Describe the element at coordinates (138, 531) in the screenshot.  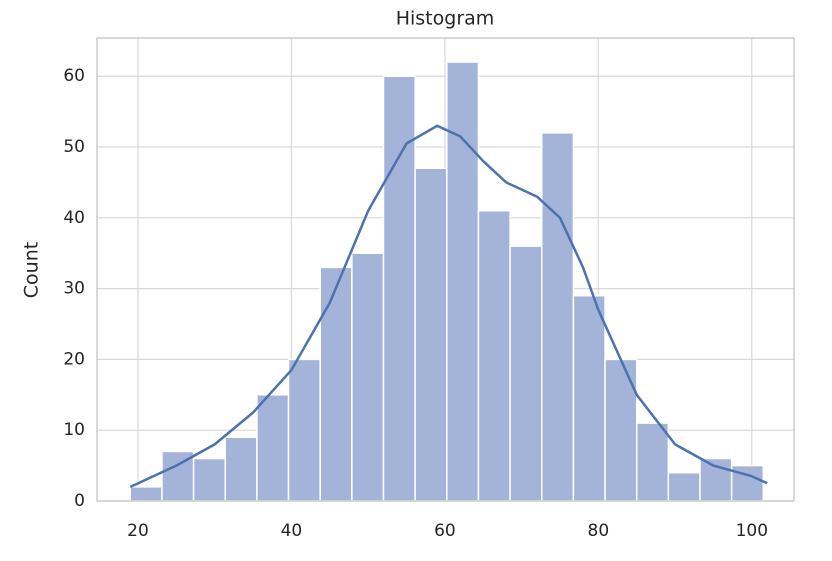
I see `x-tick-label: 20` at that location.